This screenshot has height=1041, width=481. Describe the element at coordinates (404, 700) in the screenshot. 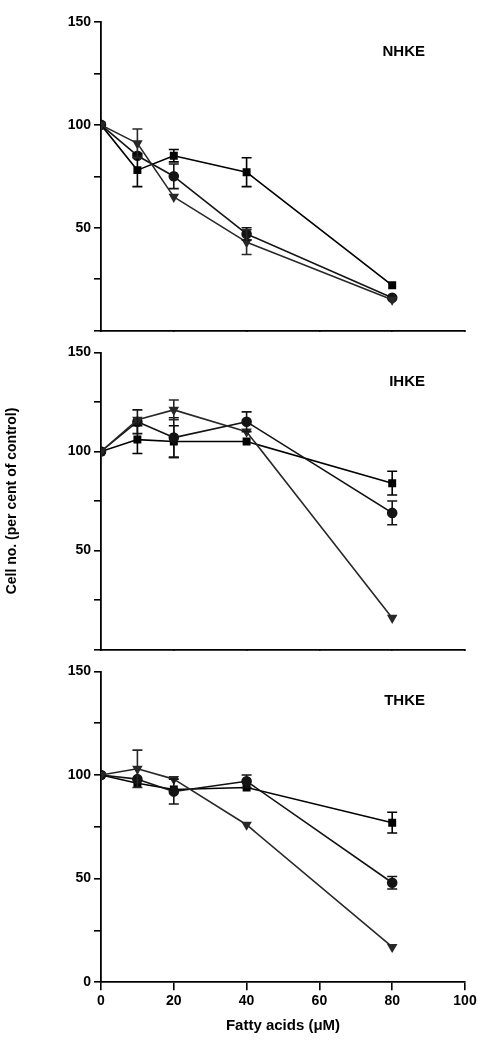

I see `text: THKE` at that location.